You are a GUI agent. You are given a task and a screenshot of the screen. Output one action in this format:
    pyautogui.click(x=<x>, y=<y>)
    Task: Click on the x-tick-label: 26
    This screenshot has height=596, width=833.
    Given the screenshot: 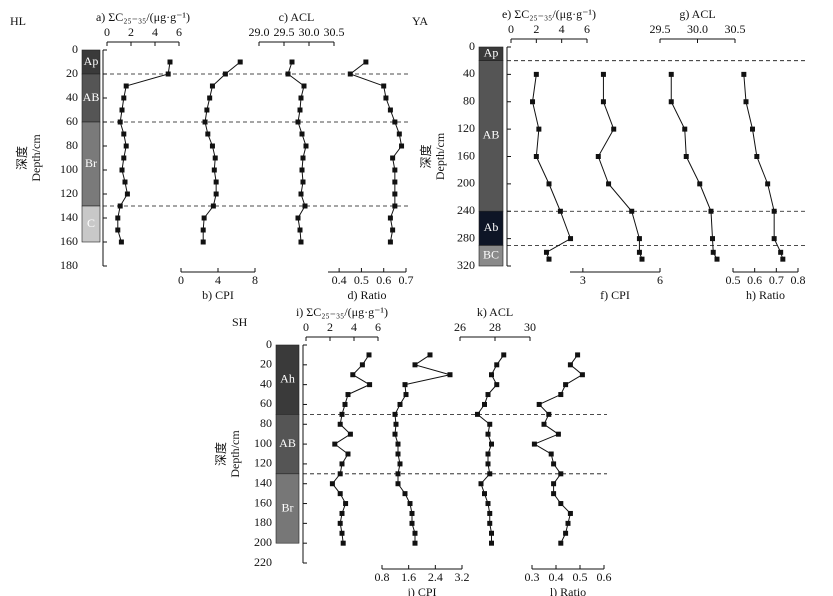 What is the action you would take?
    pyautogui.click(x=460, y=327)
    